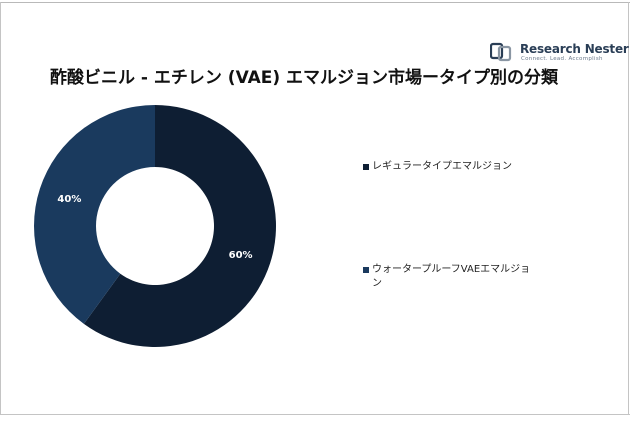  What do you see at coordinates (451, 276) in the screenshot?
I see `legend-label-2: ウォータープルーフVAEエマルジョン` at bounding box center [451, 276].